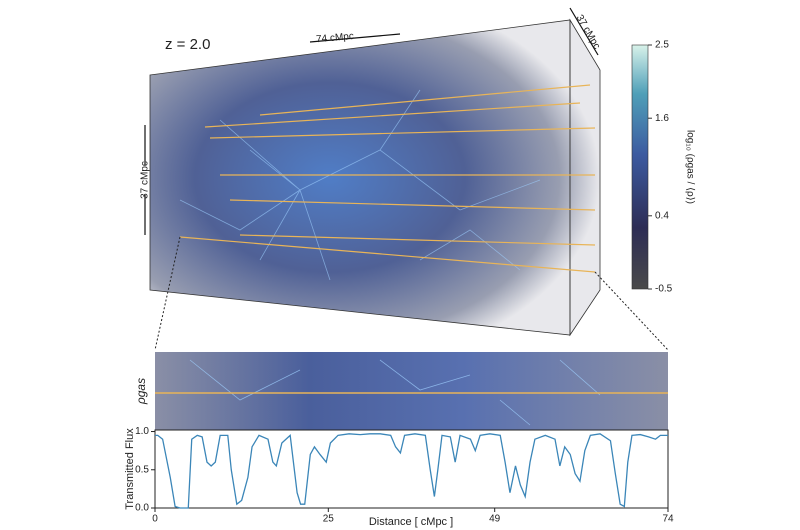  Describe the element at coordinates (662, 45) in the screenshot. I see `colorbar-tick-label: 2.5` at that location.